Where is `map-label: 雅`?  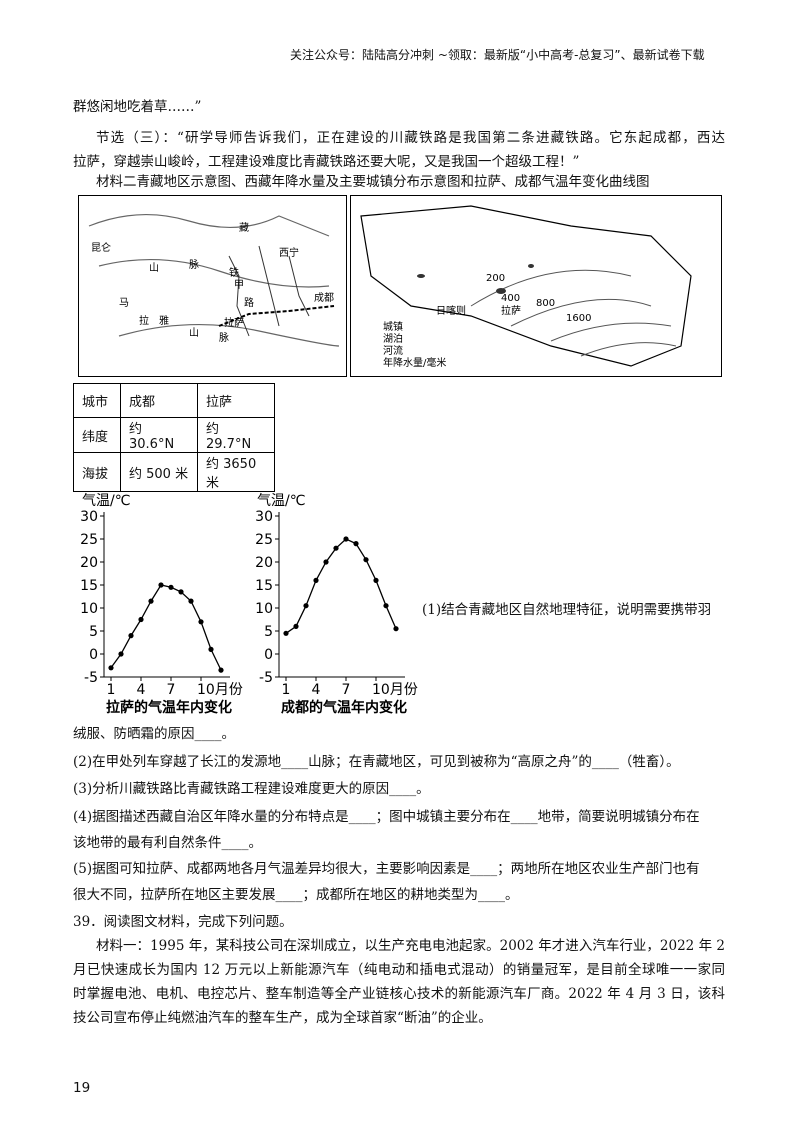 map-label: 雅 is located at coordinates (164, 320).